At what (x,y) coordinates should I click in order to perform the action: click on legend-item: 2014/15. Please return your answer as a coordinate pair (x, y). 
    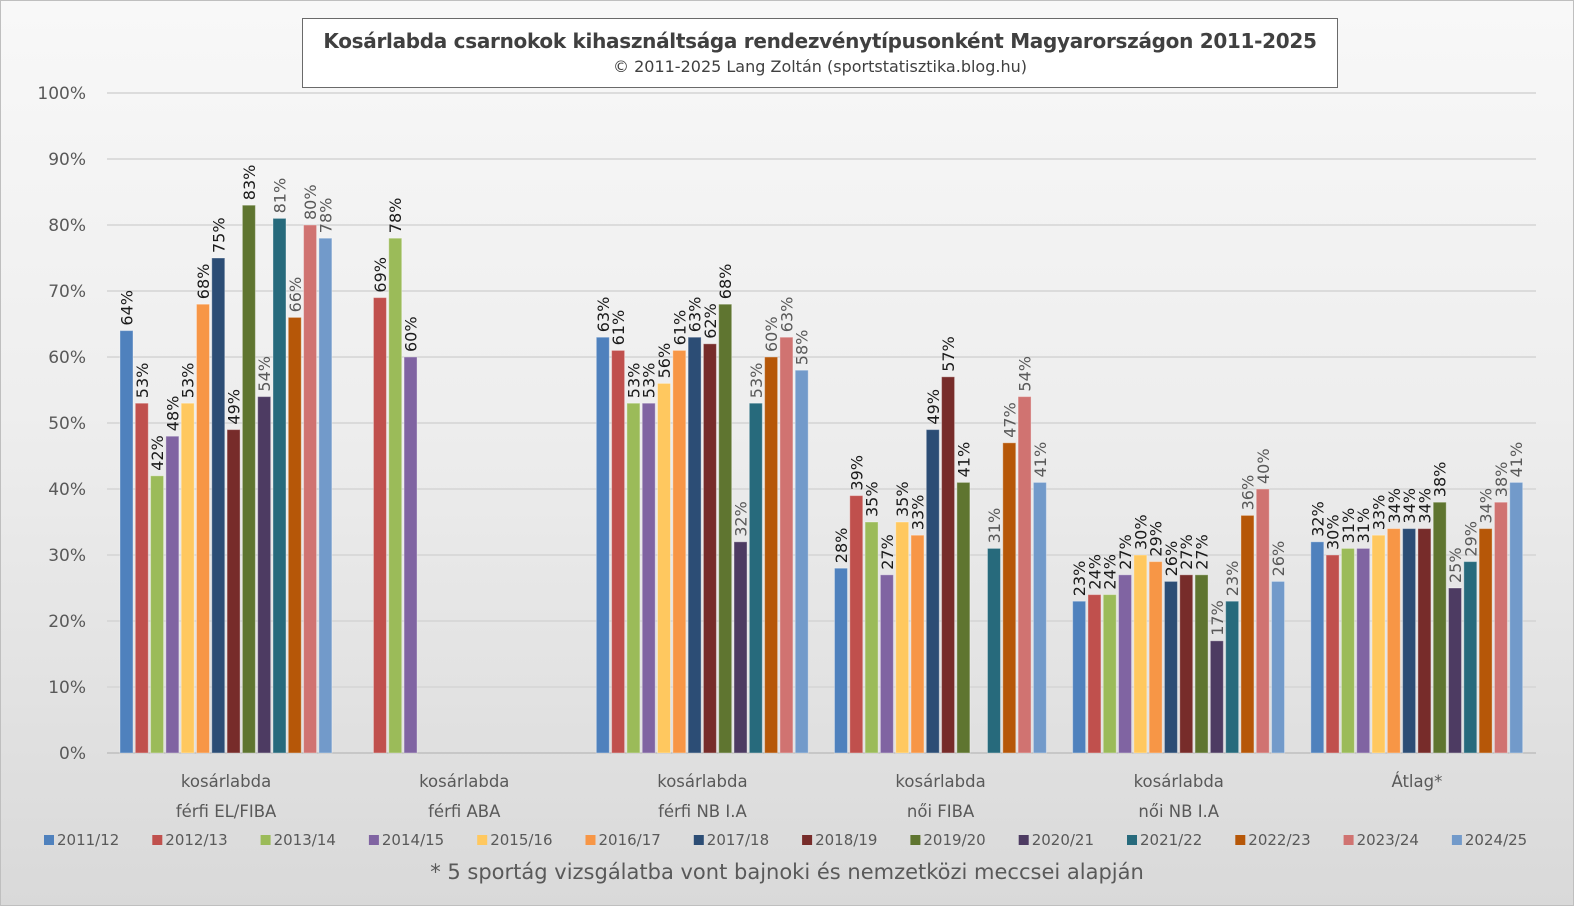
    Looking at the image, I should click on (406, 840).